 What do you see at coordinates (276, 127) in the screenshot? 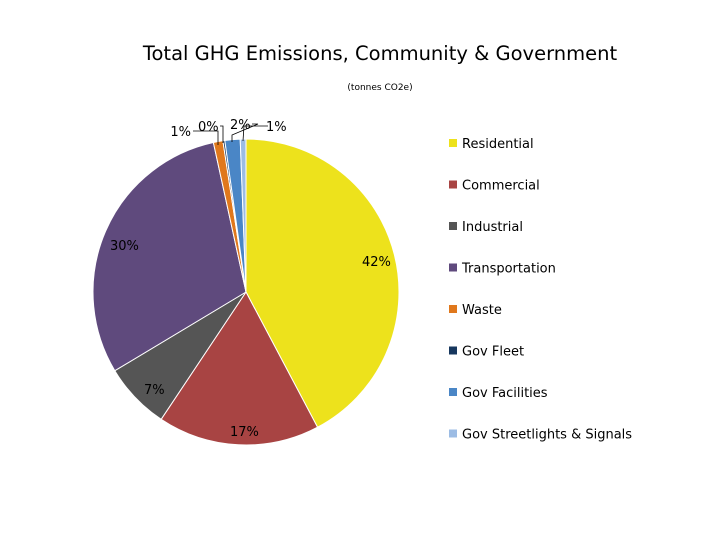
I see `data-label-gov-streetlights-and-signals: 1%` at bounding box center [276, 127].